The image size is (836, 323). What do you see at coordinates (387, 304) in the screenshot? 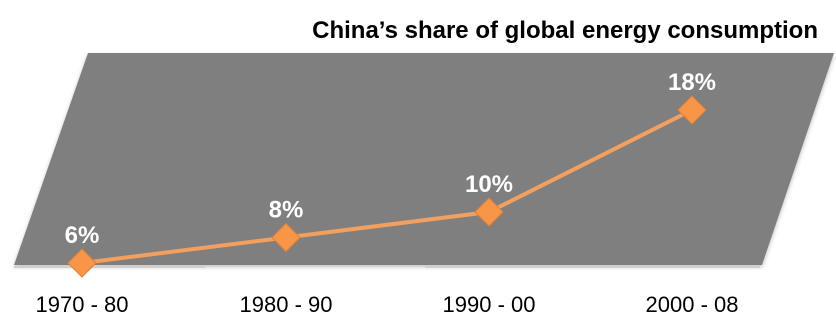
I see `category-axis: 1970 - 80 1980 - 90 1990 - 00 2000 - 08` at bounding box center [387, 304].